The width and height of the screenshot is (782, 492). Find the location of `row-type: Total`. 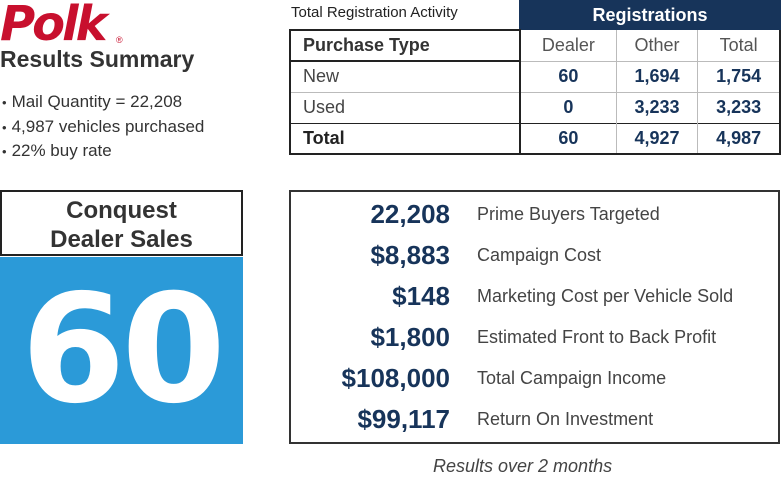

row-type: Total is located at coordinates (405, 138).